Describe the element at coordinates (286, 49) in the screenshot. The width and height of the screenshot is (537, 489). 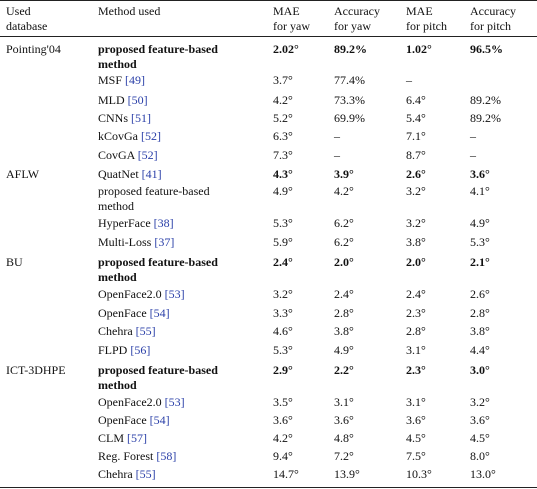
I see `mae-yaw-value: 2.02°` at that location.